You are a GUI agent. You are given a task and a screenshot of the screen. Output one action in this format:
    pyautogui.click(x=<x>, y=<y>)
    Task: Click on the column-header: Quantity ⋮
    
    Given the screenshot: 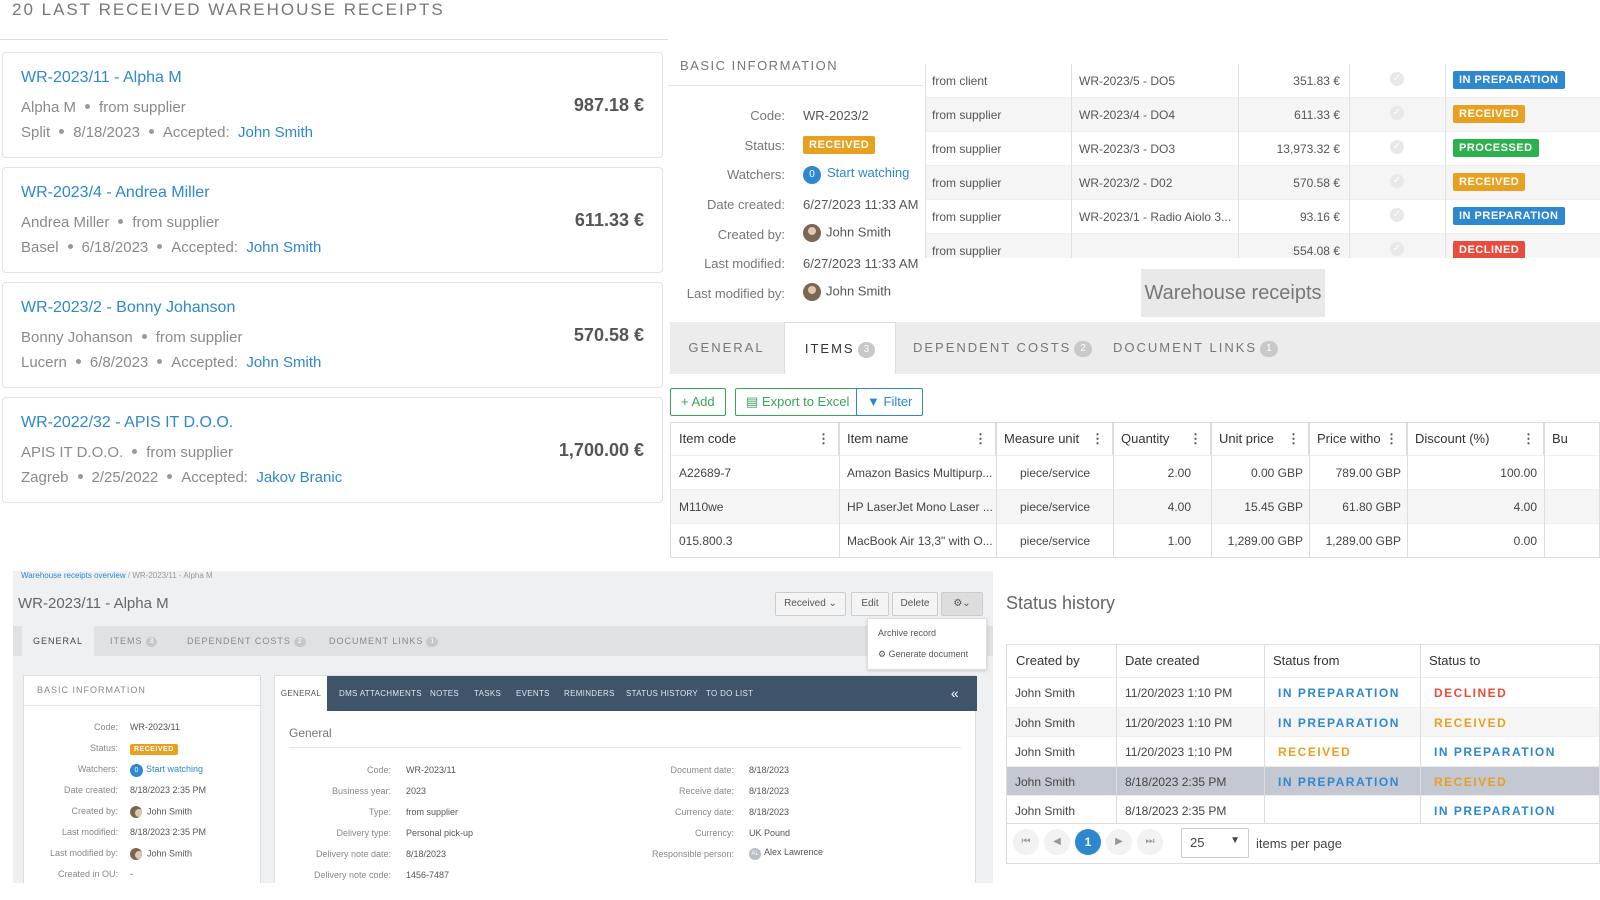 What is the action you would take?
    pyautogui.click(x=1162, y=439)
    